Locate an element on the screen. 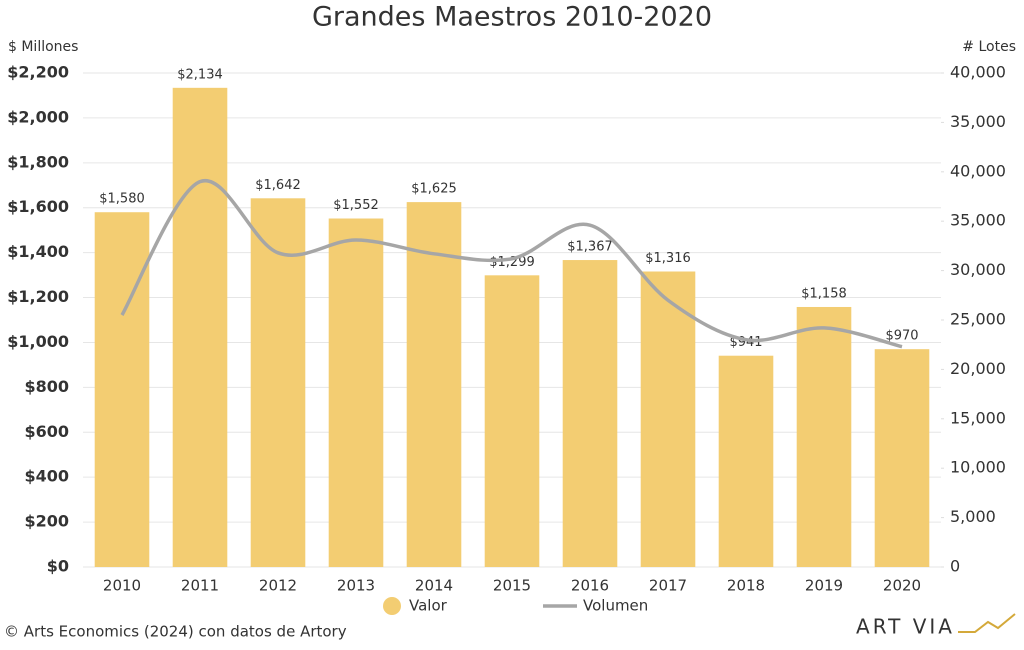 This screenshot has width=1024, height=650. legend-label: Volumen is located at coordinates (615, 606).